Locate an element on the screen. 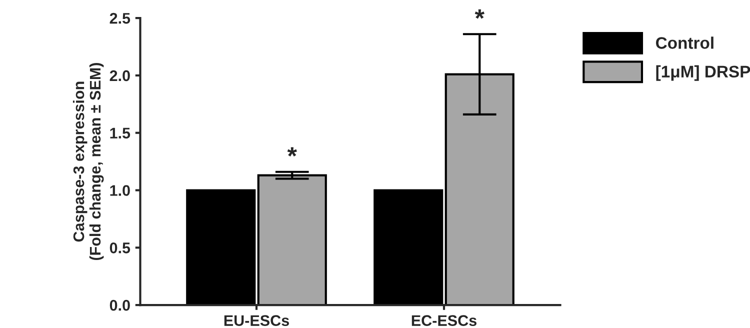 This screenshot has height=328, width=750. legend-label: [1μM] DRSP is located at coordinates (703, 73).